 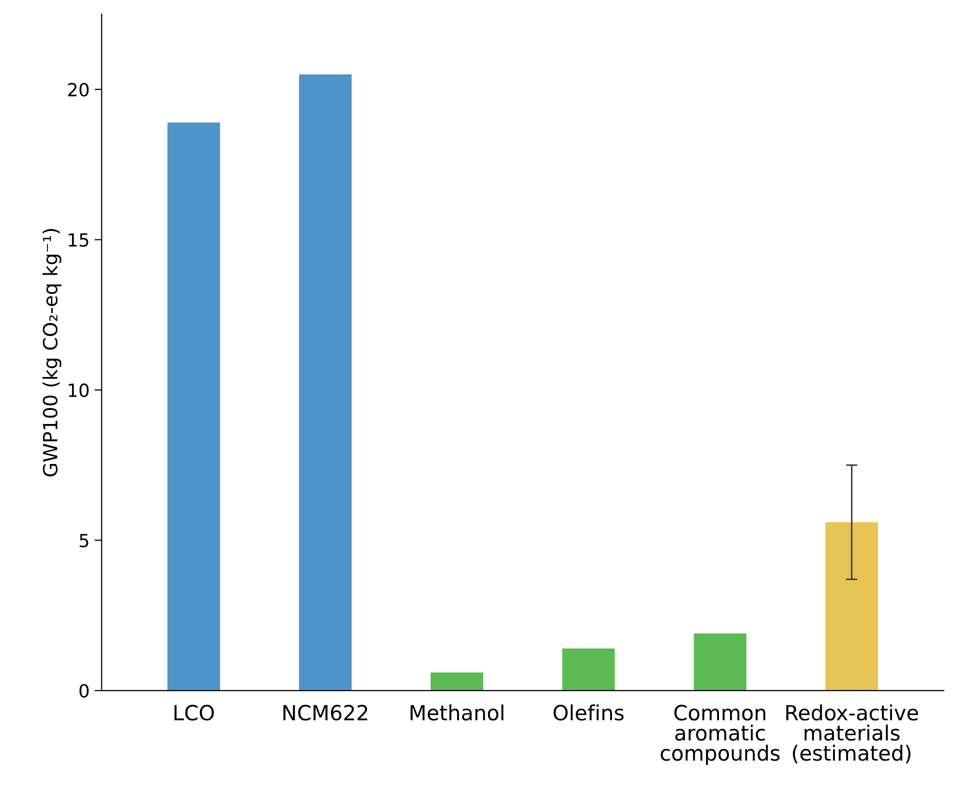 What do you see at coordinates (457, 712) in the screenshot?
I see `x-tick-label: Methanol` at bounding box center [457, 712].